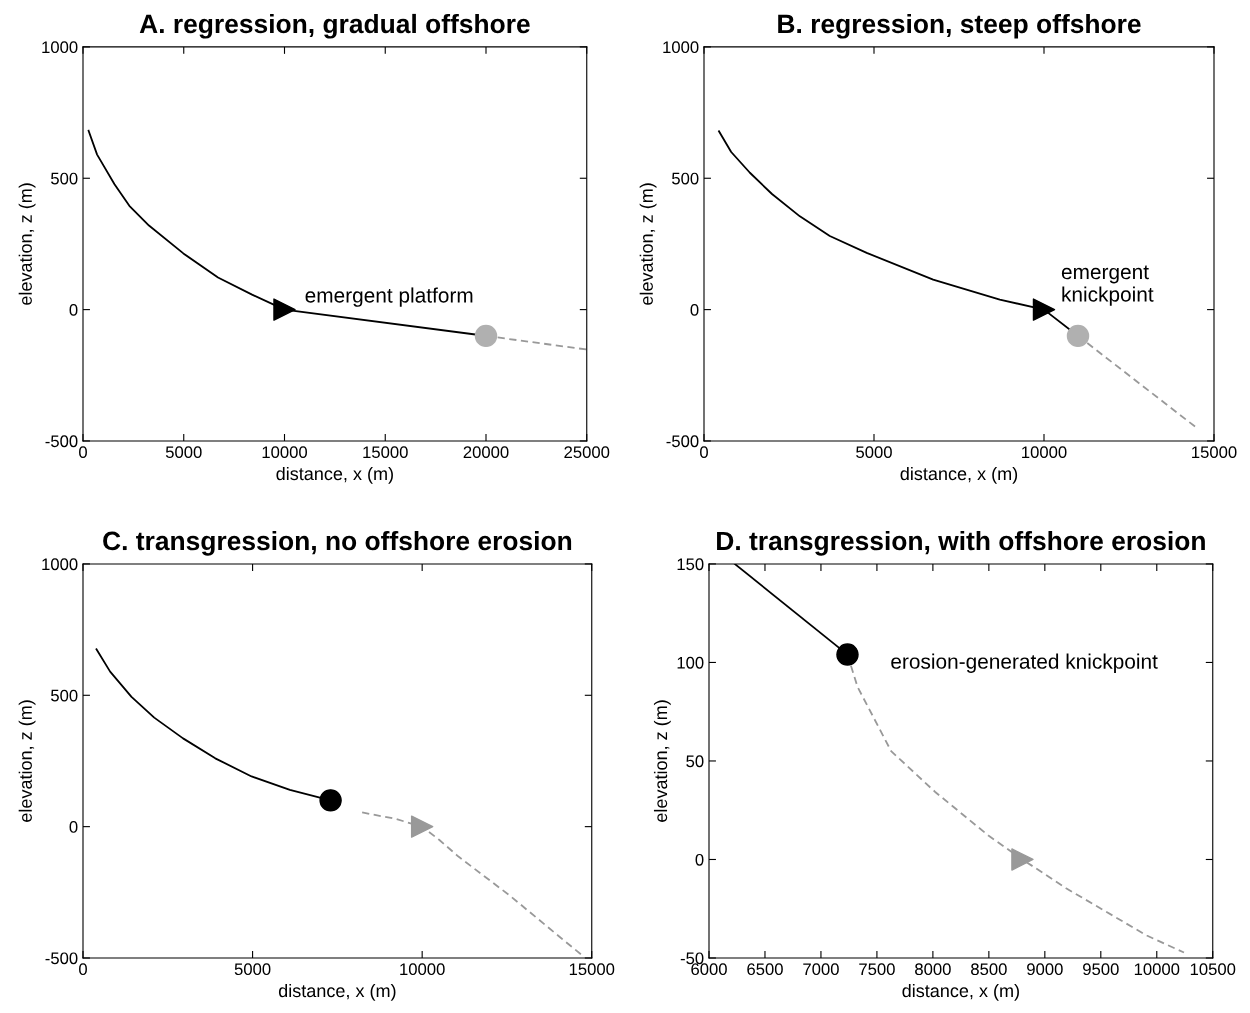  What do you see at coordinates (1045, 969) in the screenshot?
I see `x-tick-label: 9000` at bounding box center [1045, 969].